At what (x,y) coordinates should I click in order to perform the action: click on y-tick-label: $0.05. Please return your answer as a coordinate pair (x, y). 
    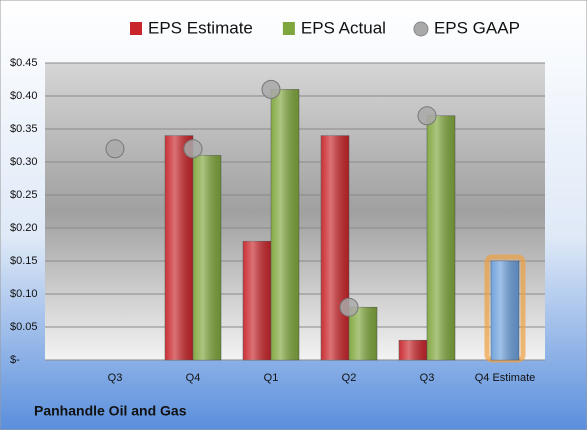
    Looking at the image, I should click on (24, 327).